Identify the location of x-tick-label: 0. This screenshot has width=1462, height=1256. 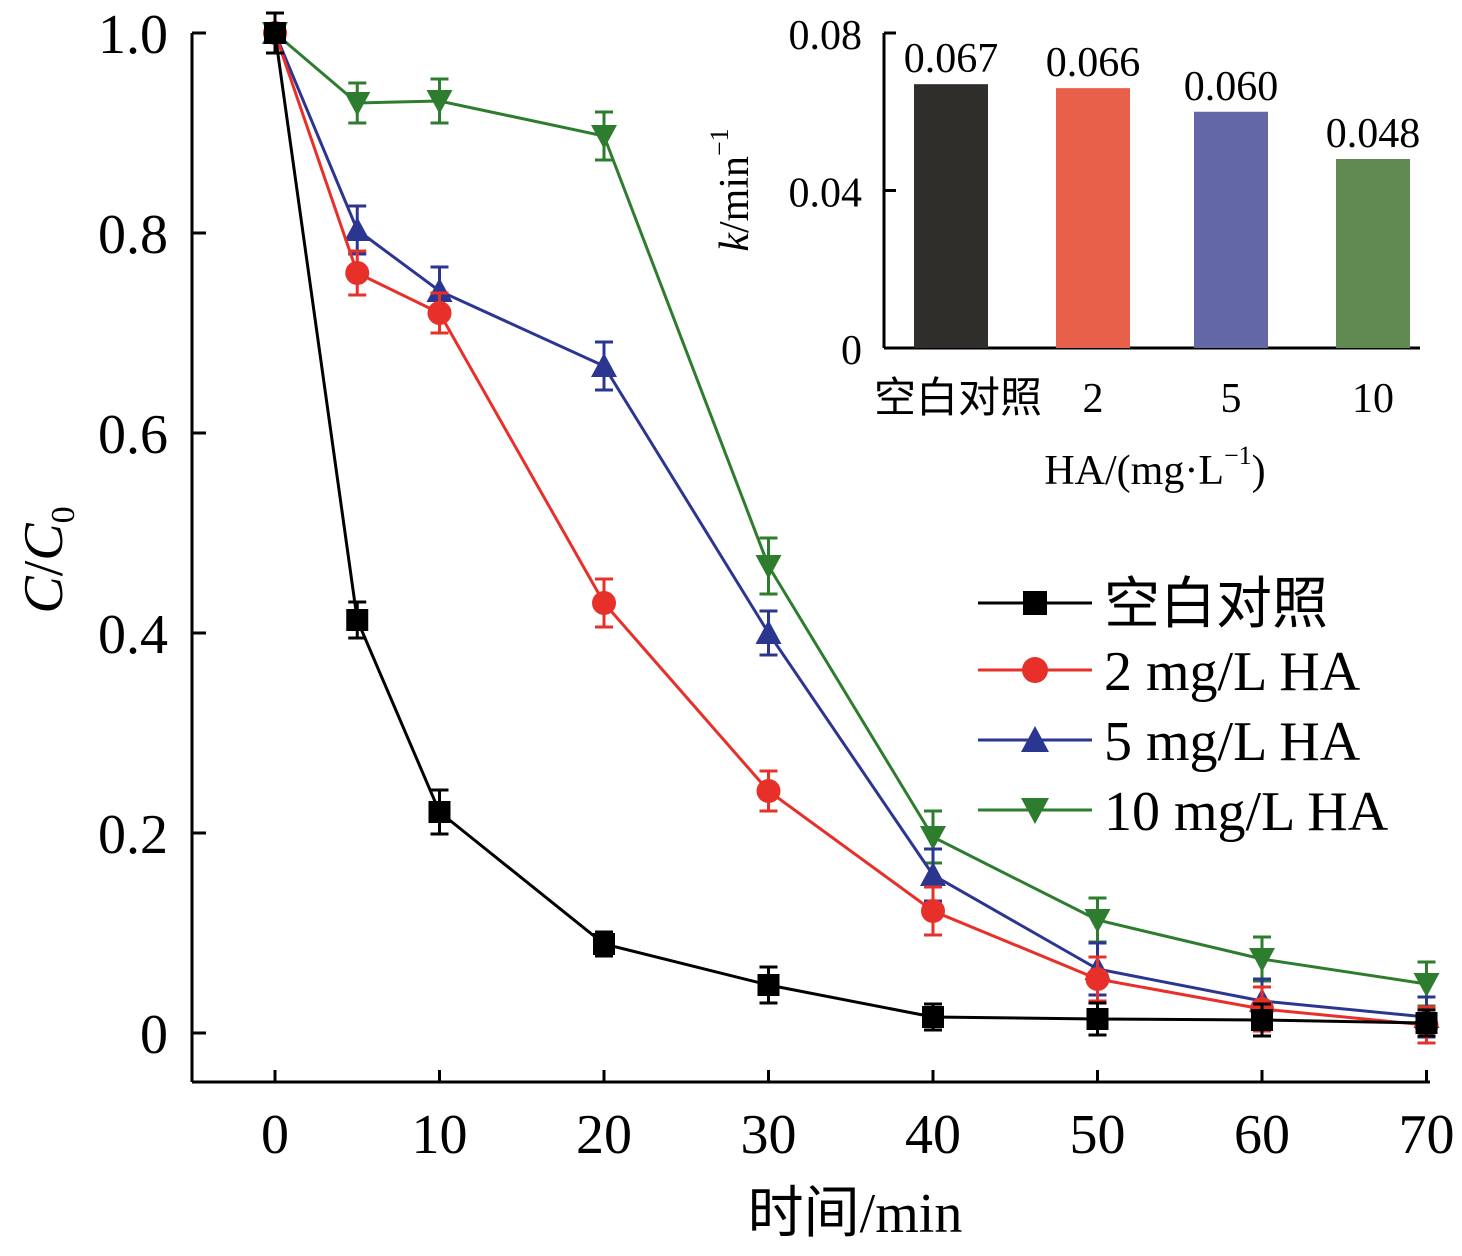
(275, 1135).